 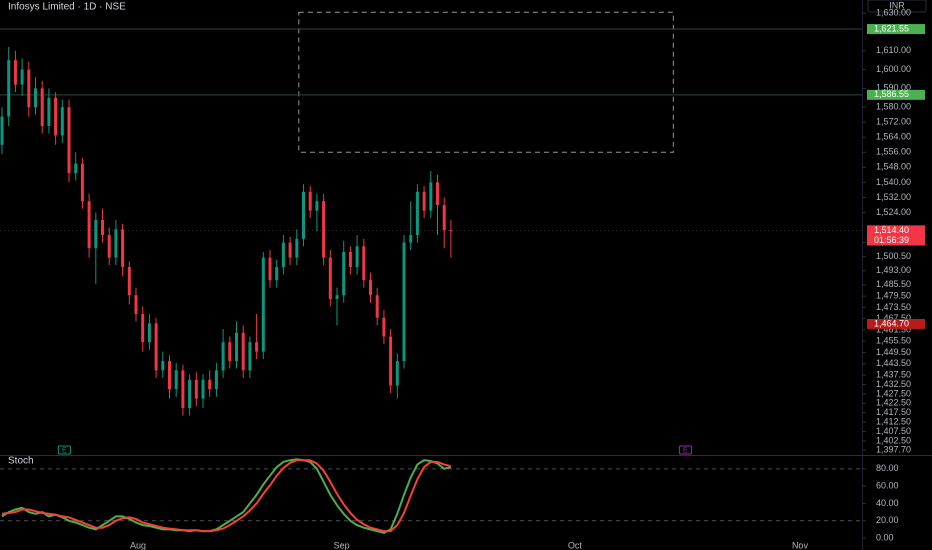 What do you see at coordinates (893, 284) in the screenshot?
I see `y-tick-label: 1,485.50` at bounding box center [893, 284].